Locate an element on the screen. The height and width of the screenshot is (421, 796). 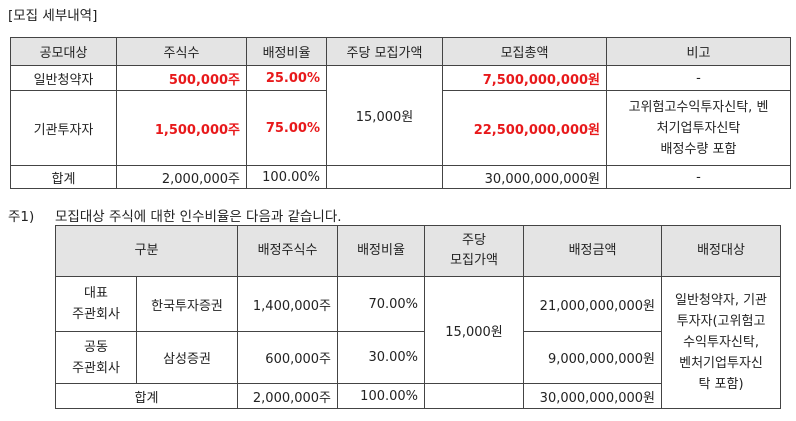
shares-cell: 1,400,000주 is located at coordinates (288, 304).